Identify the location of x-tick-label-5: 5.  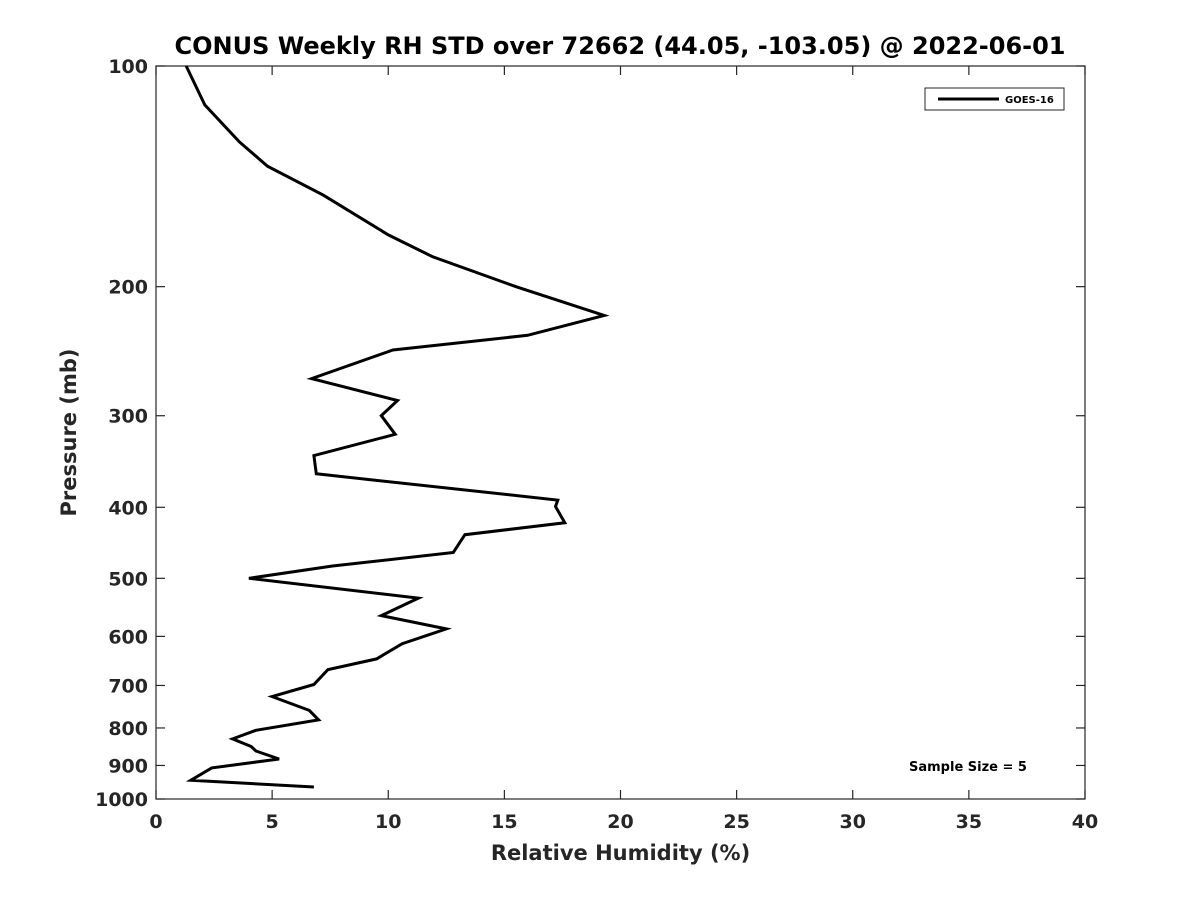
(272, 822).